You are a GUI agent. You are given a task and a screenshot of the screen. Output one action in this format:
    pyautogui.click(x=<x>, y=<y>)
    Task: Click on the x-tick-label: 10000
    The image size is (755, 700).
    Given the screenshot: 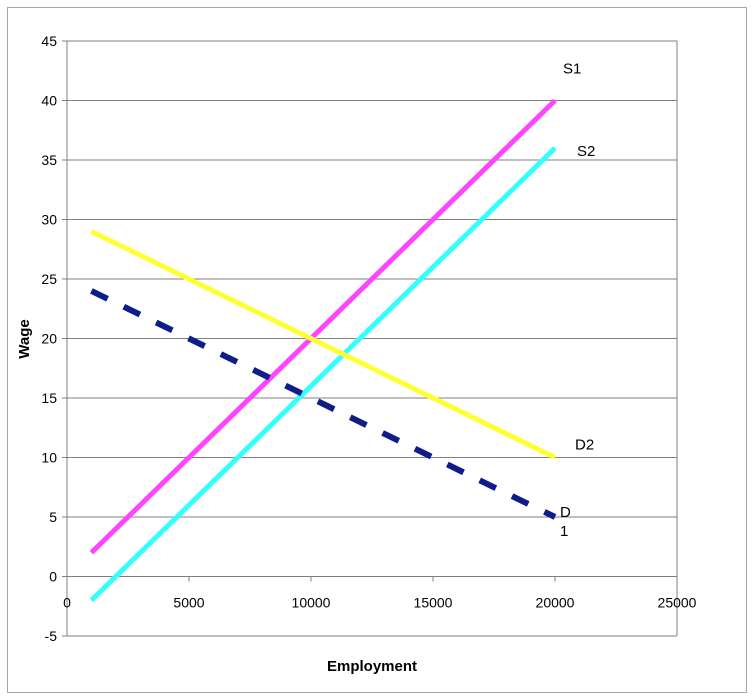 What is the action you would take?
    pyautogui.click(x=311, y=603)
    